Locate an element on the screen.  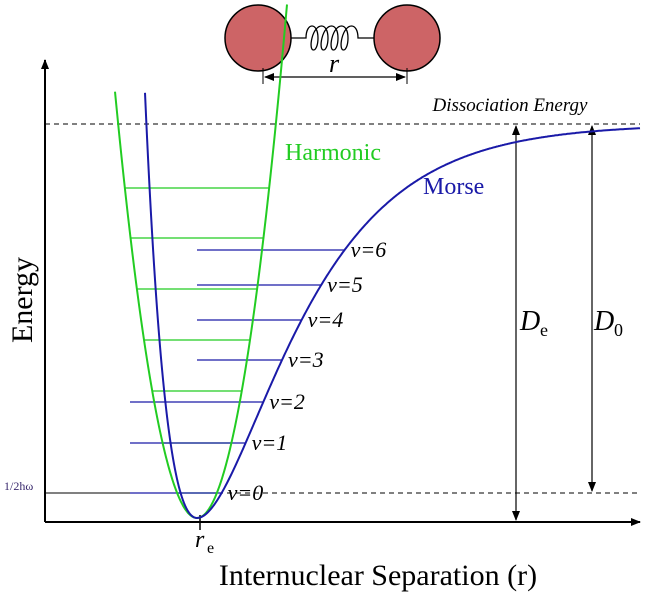
morse-label: Morse is located at coordinates (453, 187).